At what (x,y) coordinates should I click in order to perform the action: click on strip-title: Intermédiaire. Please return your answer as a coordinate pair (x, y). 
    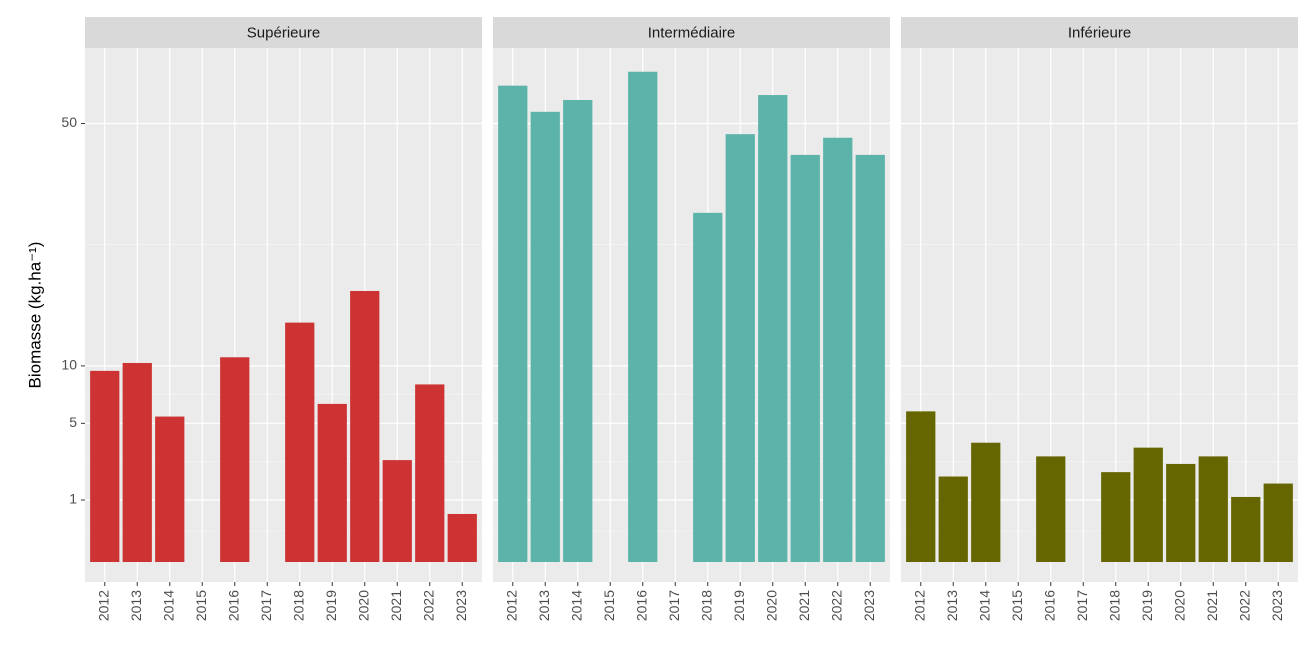
    Looking at the image, I should click on (692, 32).